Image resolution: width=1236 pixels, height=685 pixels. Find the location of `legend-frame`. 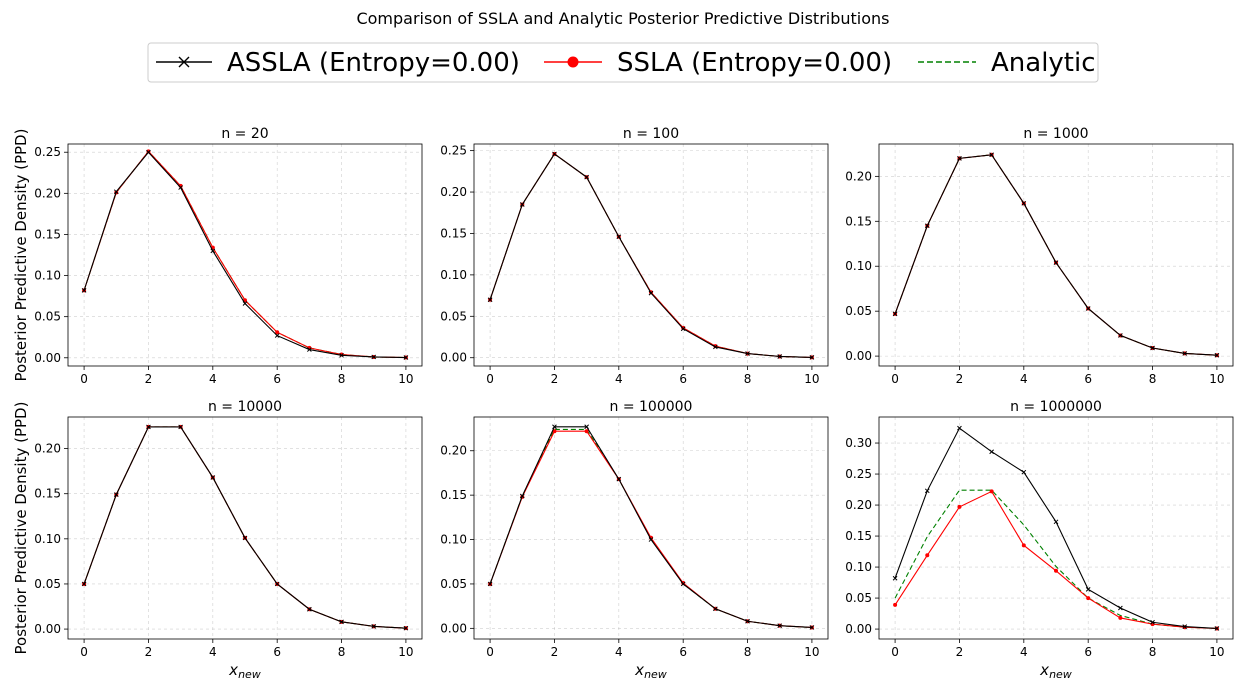

legend-frame is located at coordinates (623, 62).